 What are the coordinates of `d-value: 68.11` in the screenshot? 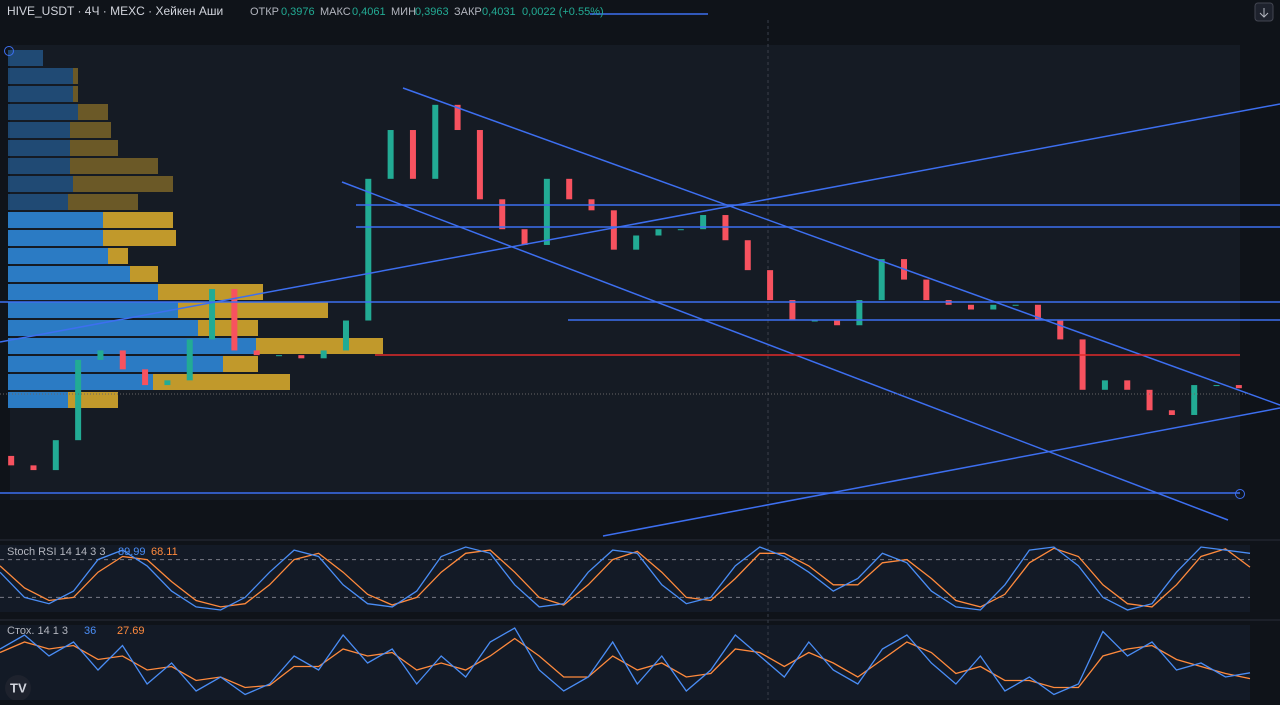 It's located at (164, 552).